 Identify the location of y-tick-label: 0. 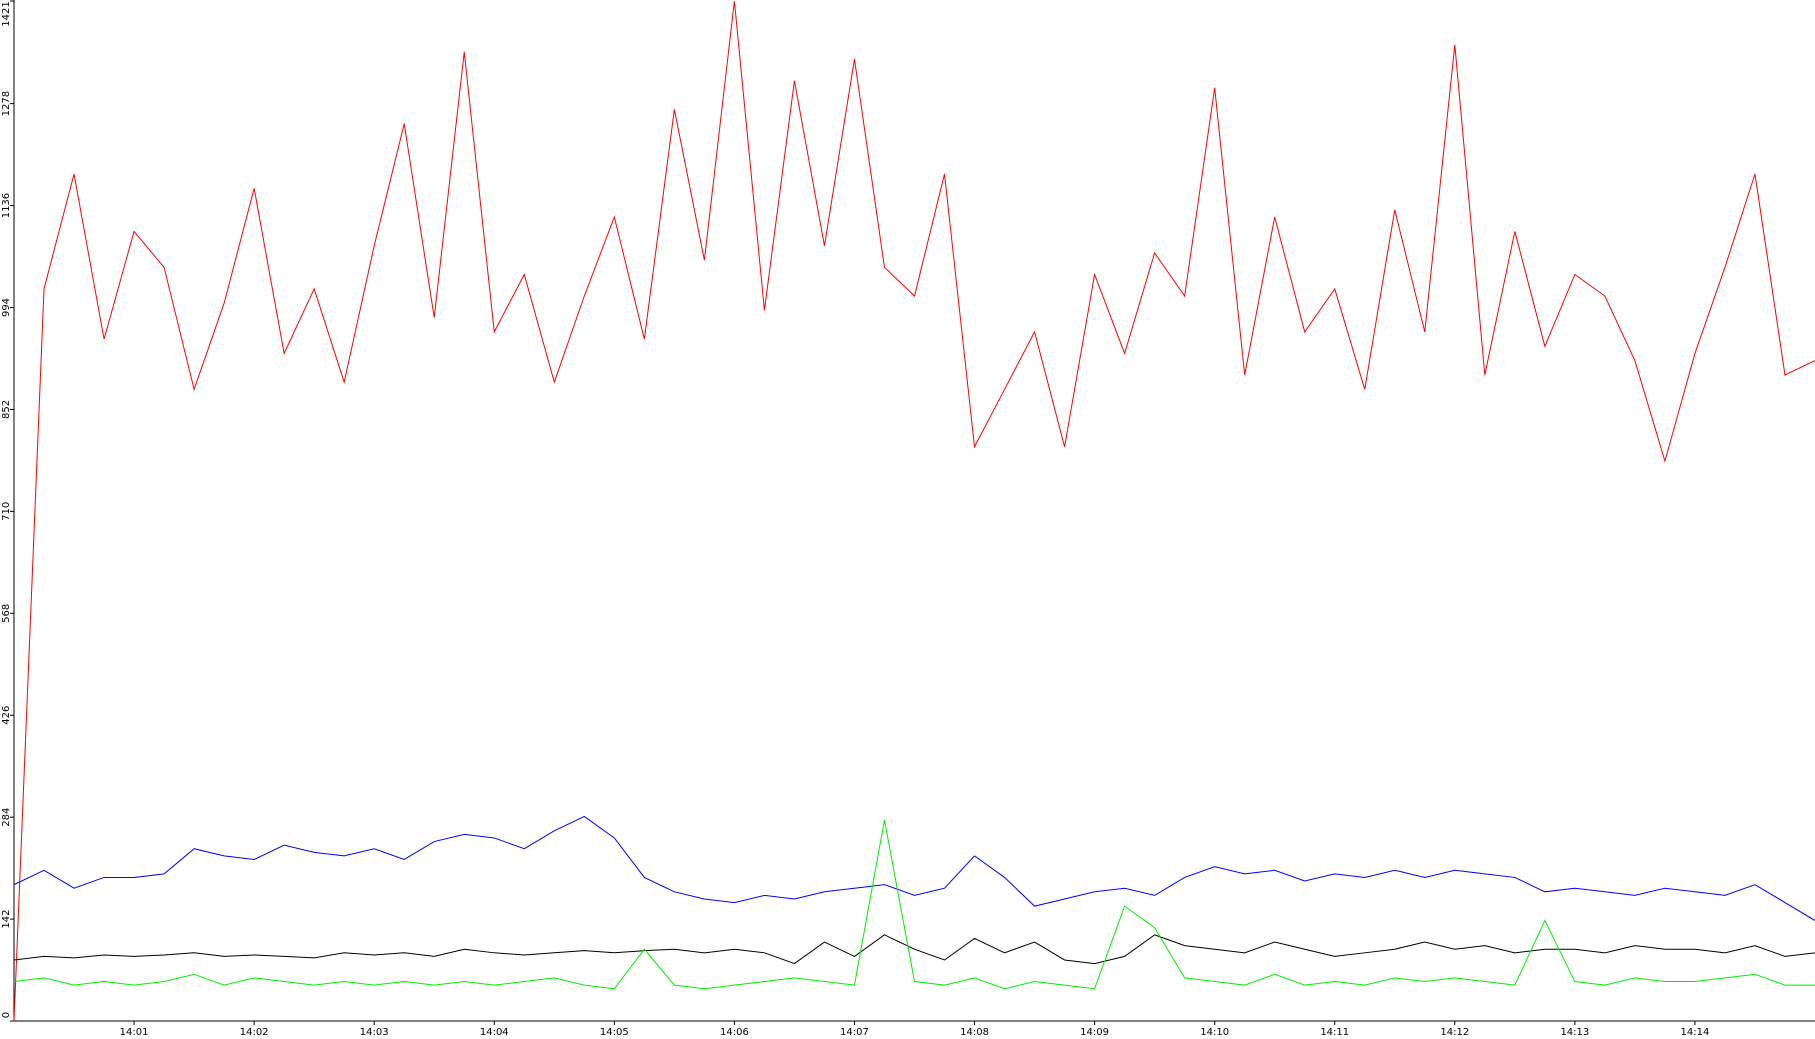
(6, 1015).